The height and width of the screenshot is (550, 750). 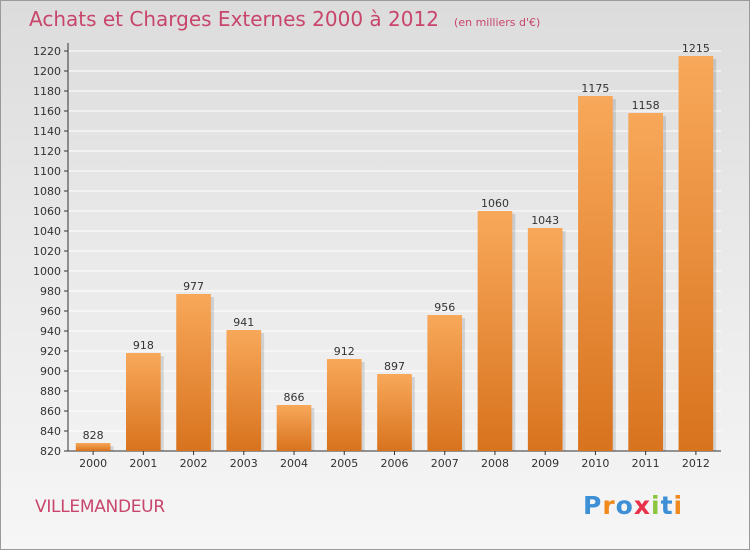 I want to click on x-tick-label: 2000, so click(x=93, y=463).